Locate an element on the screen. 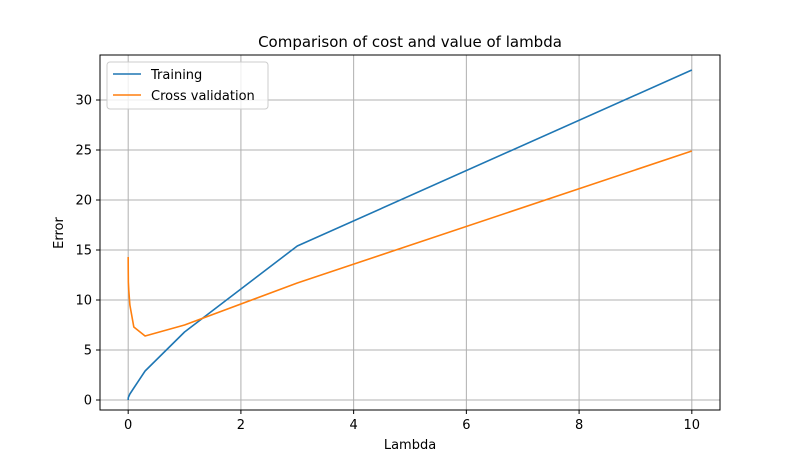 Image resolution: width=800 pixels, height=459 pixels. y-tick-label: 25 is located at coordinates (83, 151).